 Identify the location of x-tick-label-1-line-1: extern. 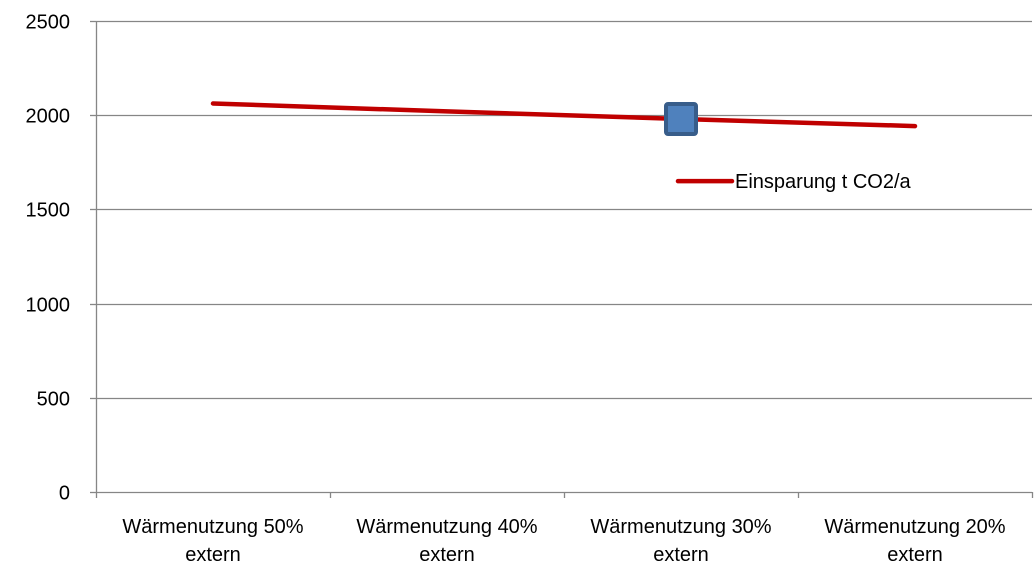
(447, 555).